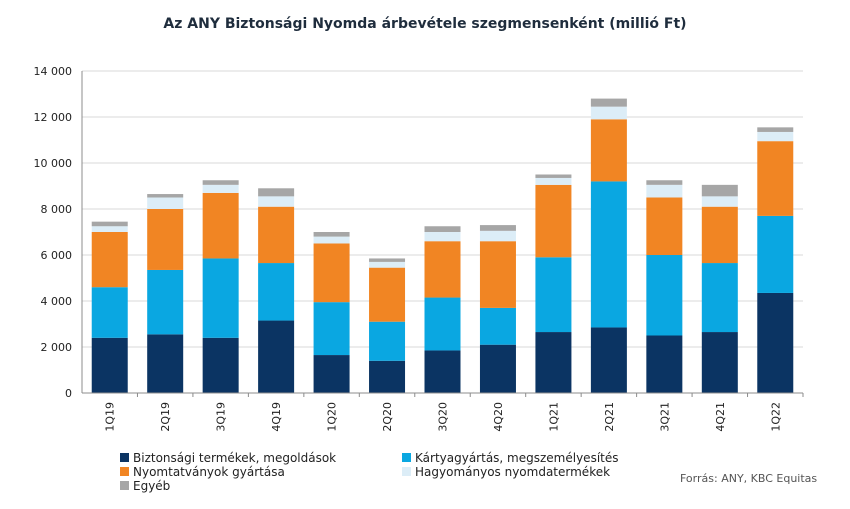 The width and height of the screenshot is (850, 509). Describe the element at coordinates (57, 301) in the screenshot. I see `y-tick-label: 4 000` at that location.